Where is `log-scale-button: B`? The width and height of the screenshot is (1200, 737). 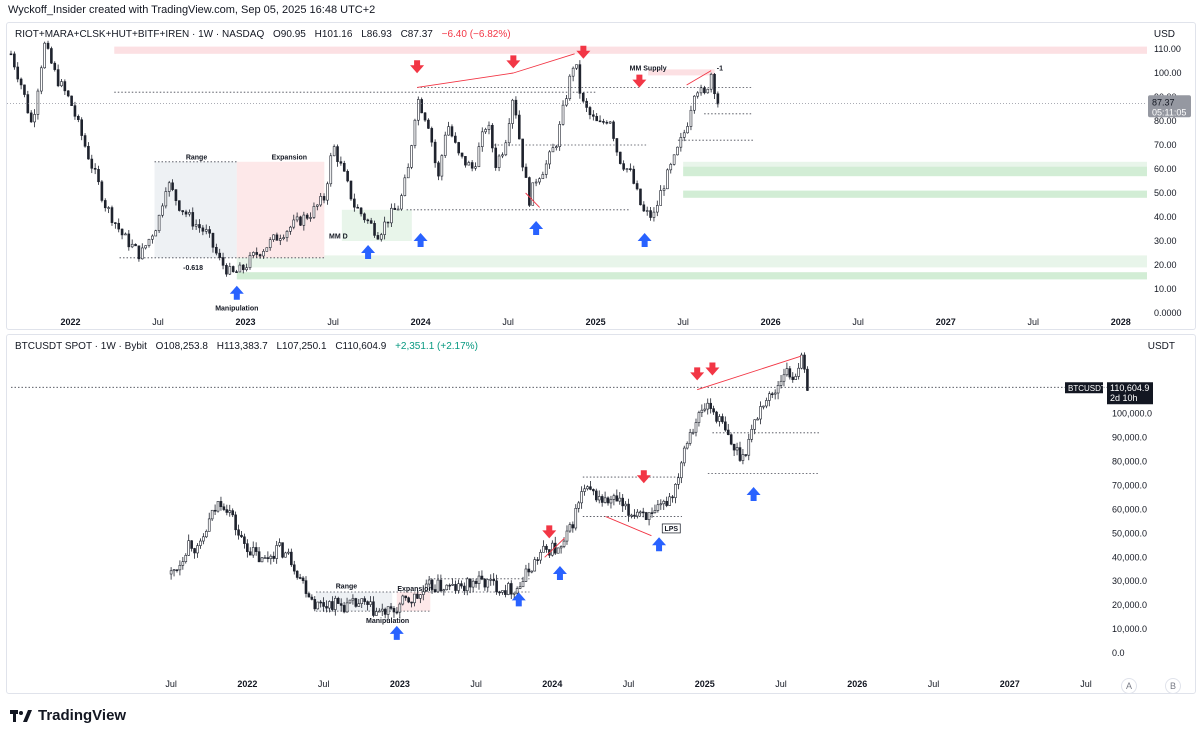
log-scale-button: B is located at coordinates (1173, 685).